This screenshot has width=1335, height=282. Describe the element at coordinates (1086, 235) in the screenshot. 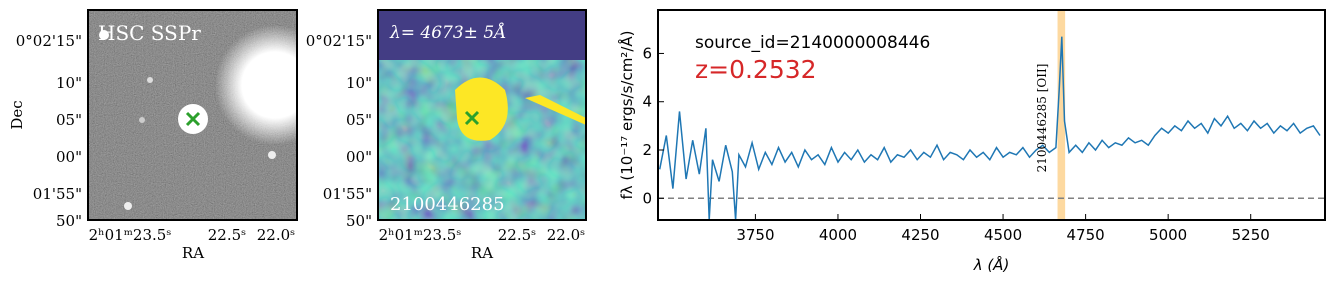

I see `x-tick-label: 4750` at that location.